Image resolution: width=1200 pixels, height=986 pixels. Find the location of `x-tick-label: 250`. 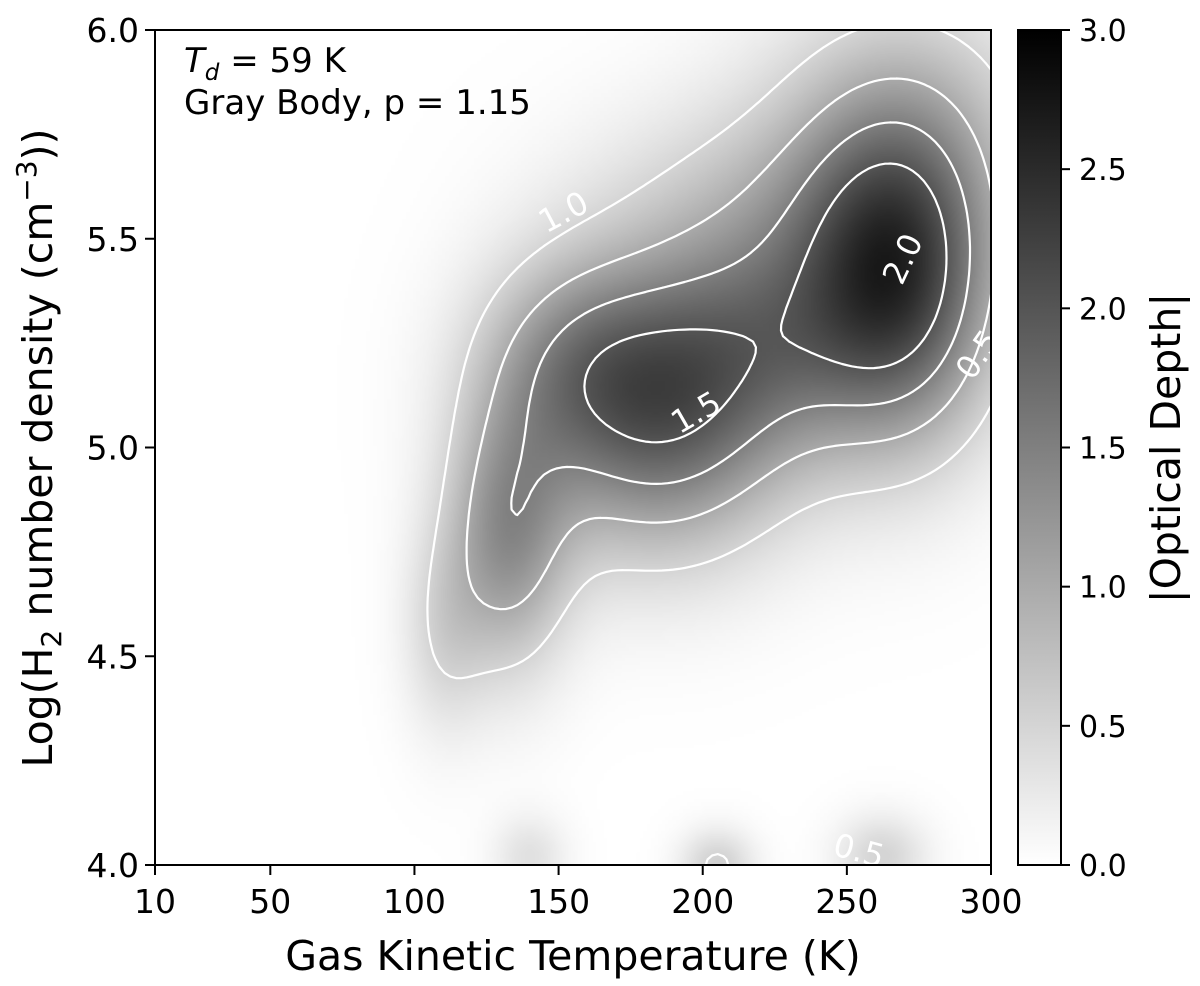

x-tick-label: 250 is located at coordinates (846, 901).